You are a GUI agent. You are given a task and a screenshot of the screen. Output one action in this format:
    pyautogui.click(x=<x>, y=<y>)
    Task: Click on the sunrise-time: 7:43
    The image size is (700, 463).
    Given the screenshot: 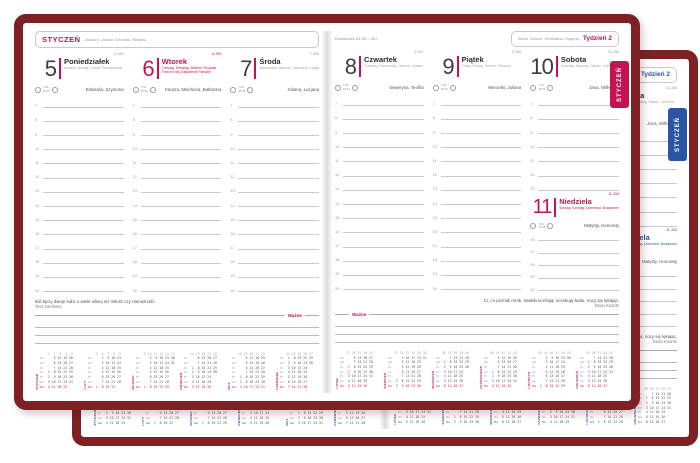 What is the action you would take?
    pyautogui.click(x=346, y=85)
    